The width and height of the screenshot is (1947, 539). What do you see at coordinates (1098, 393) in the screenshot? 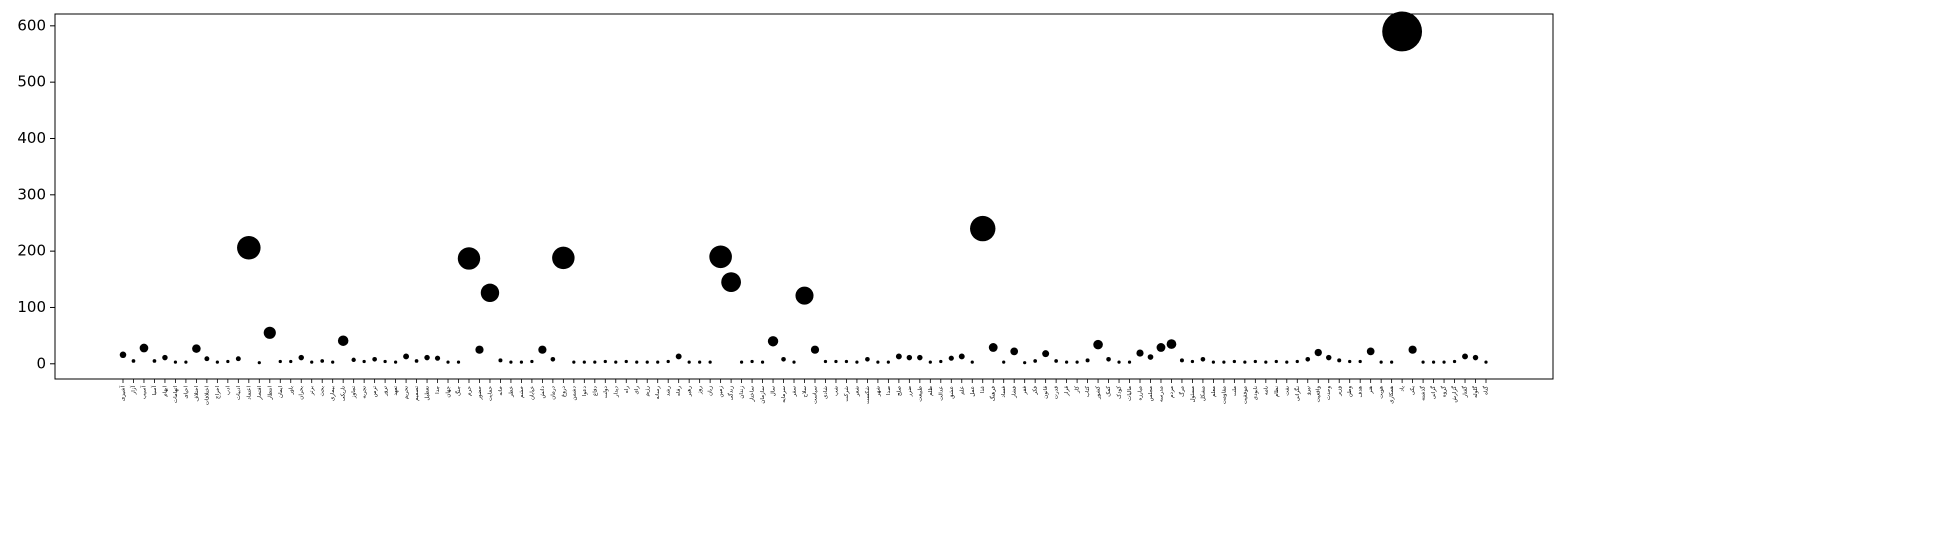
I see `x-tick-label: کشور` at bounding box center [1098, 393].